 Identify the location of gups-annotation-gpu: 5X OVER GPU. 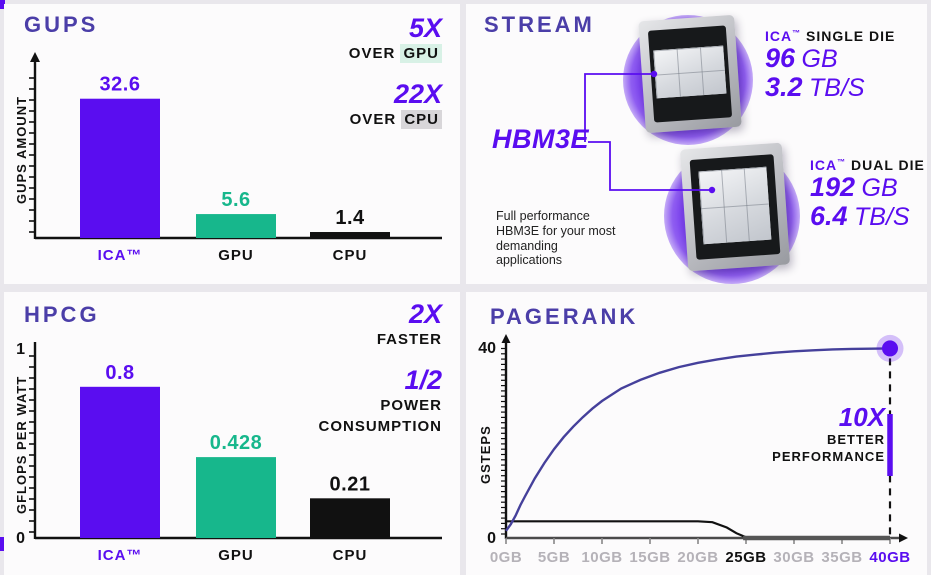
(395, 38).